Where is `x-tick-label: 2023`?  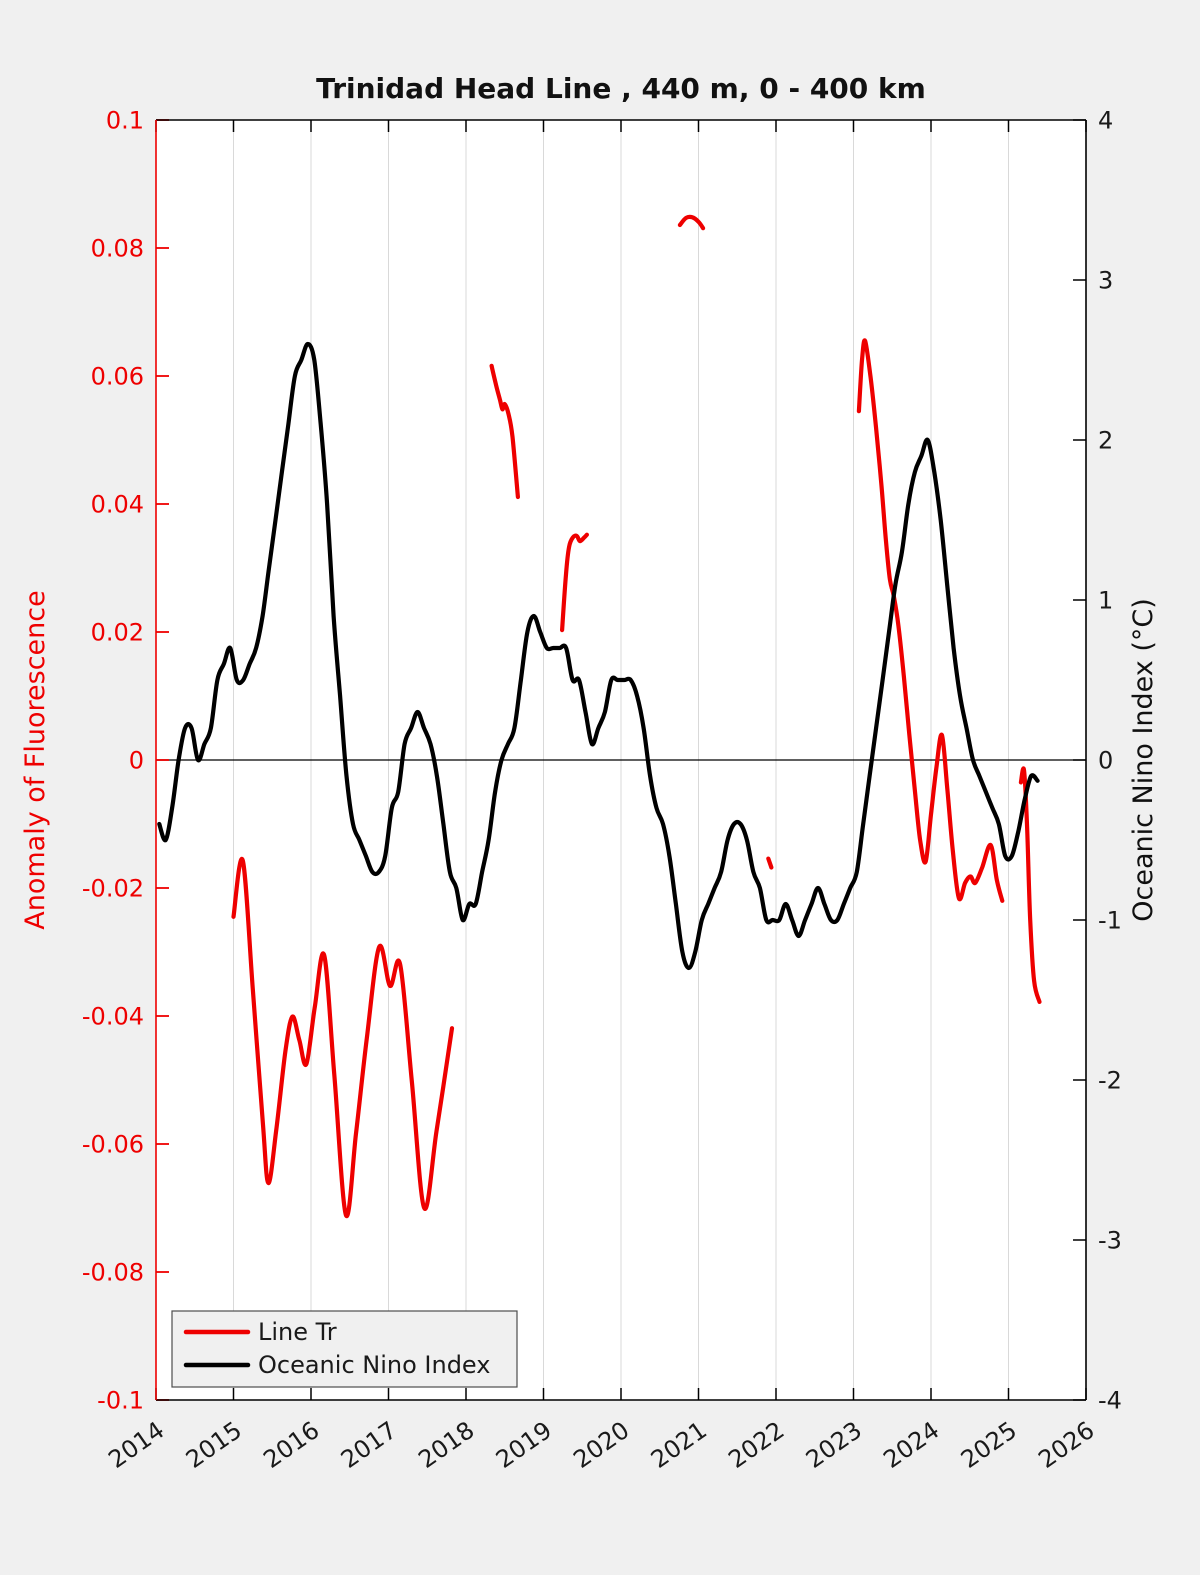 x-tick-label: 2023 is located at coordinates (834, 1445).